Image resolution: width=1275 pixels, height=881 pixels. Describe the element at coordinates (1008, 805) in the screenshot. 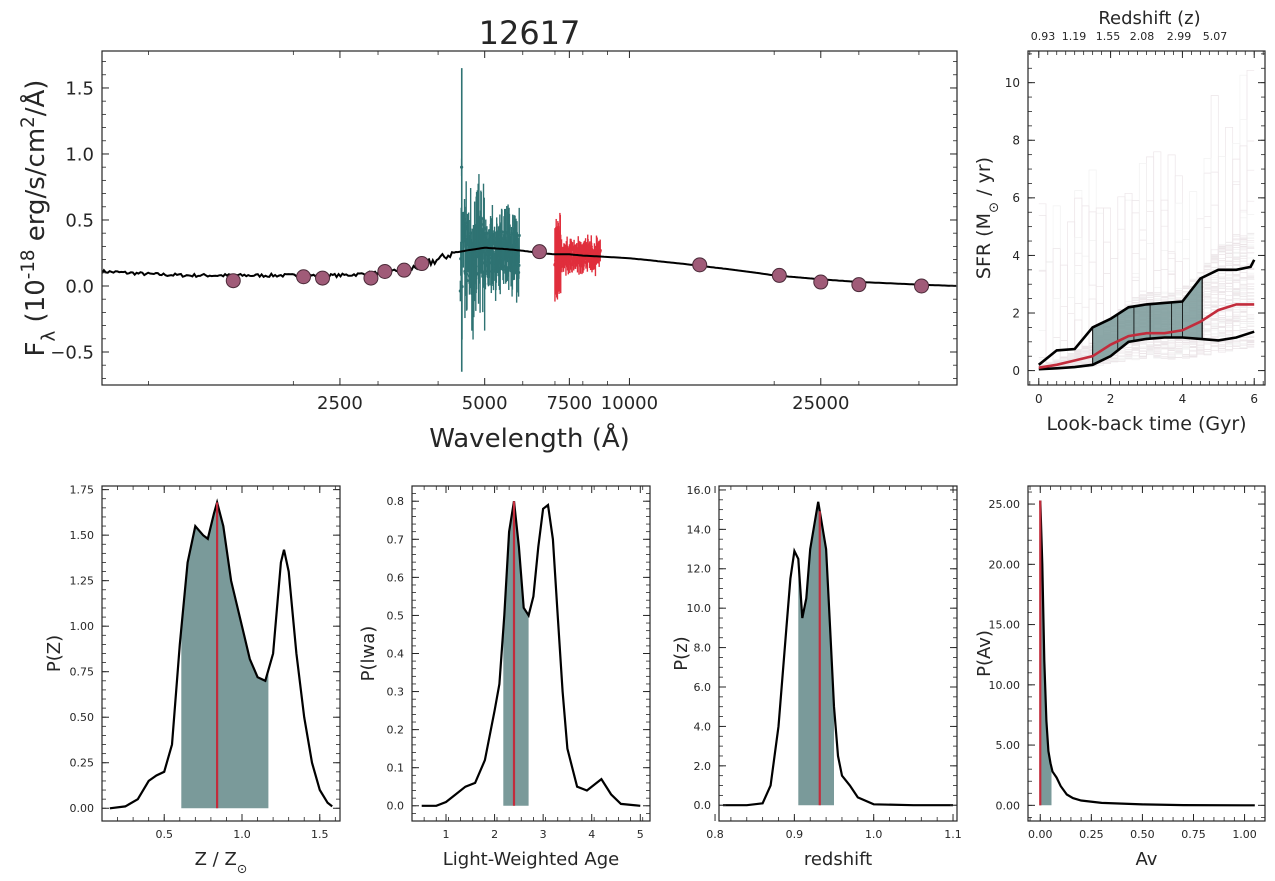

I see `y-tick-label: 0.00` at that location.